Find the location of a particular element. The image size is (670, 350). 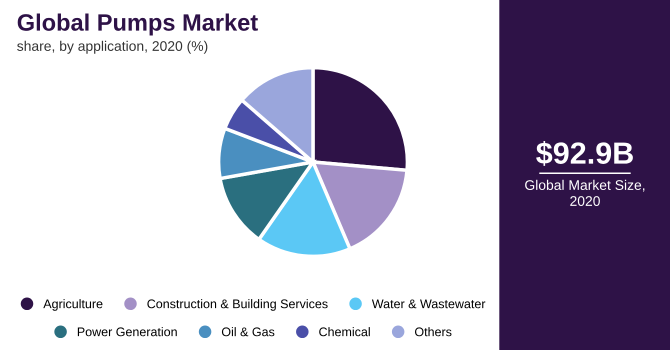

legend-label: Construction & Building Services is located at coordinates (237, 305).